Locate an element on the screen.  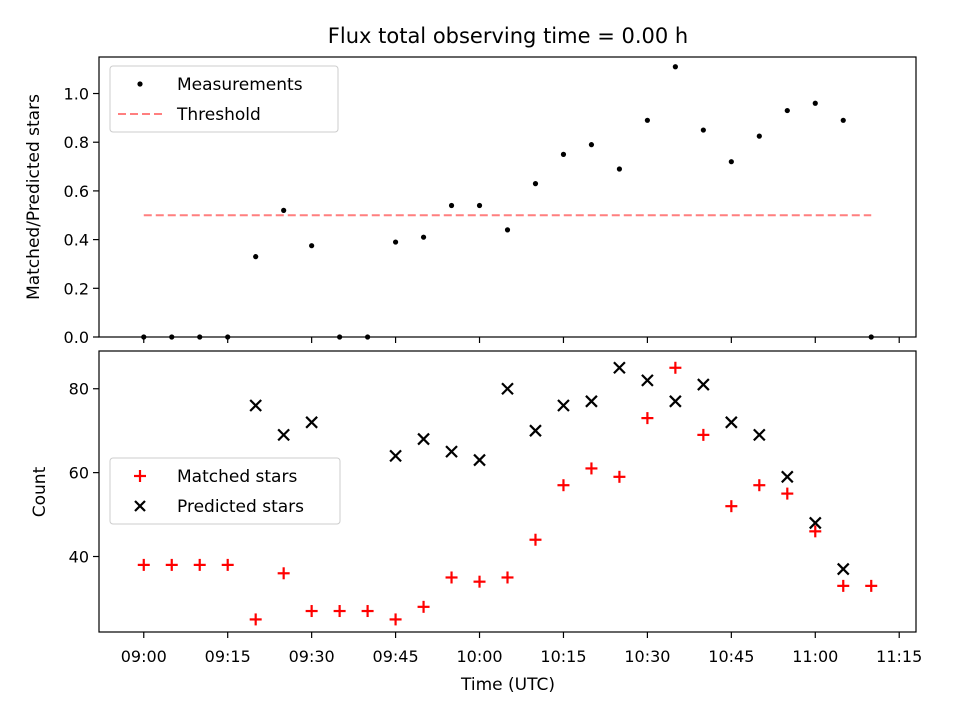
top-legend: Measurements Threshold is located at coordinates (224, 99).